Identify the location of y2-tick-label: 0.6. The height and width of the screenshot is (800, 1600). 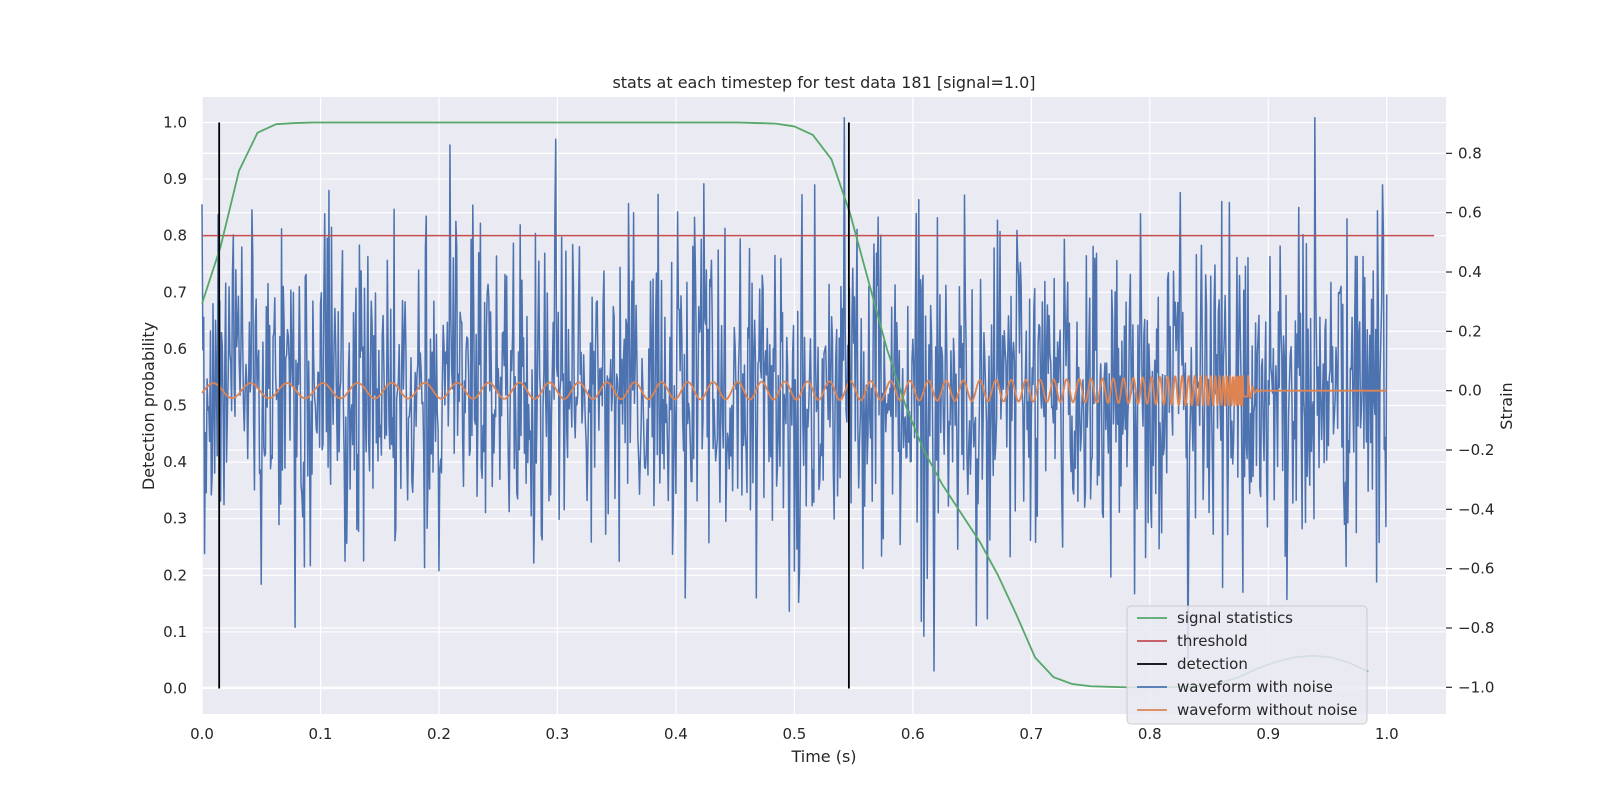
(1470, 213).